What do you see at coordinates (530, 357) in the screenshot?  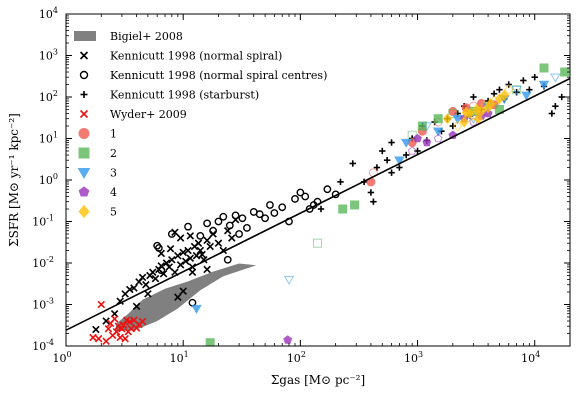 I see `x-tick-label: 10⁴` at bounding box center [530, 357].